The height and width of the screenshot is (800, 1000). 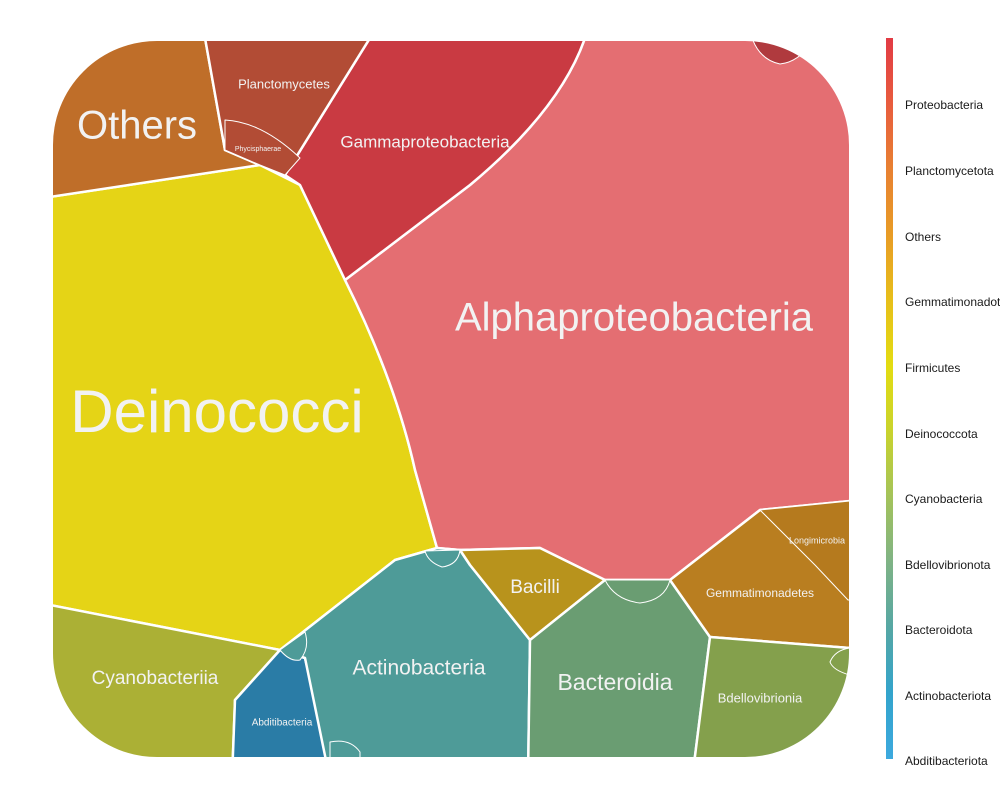 What do you see at coordinates (535, 587) in the screenshot?
I see `label-bacilli: Bacilli` at bounding box center [535, 587].